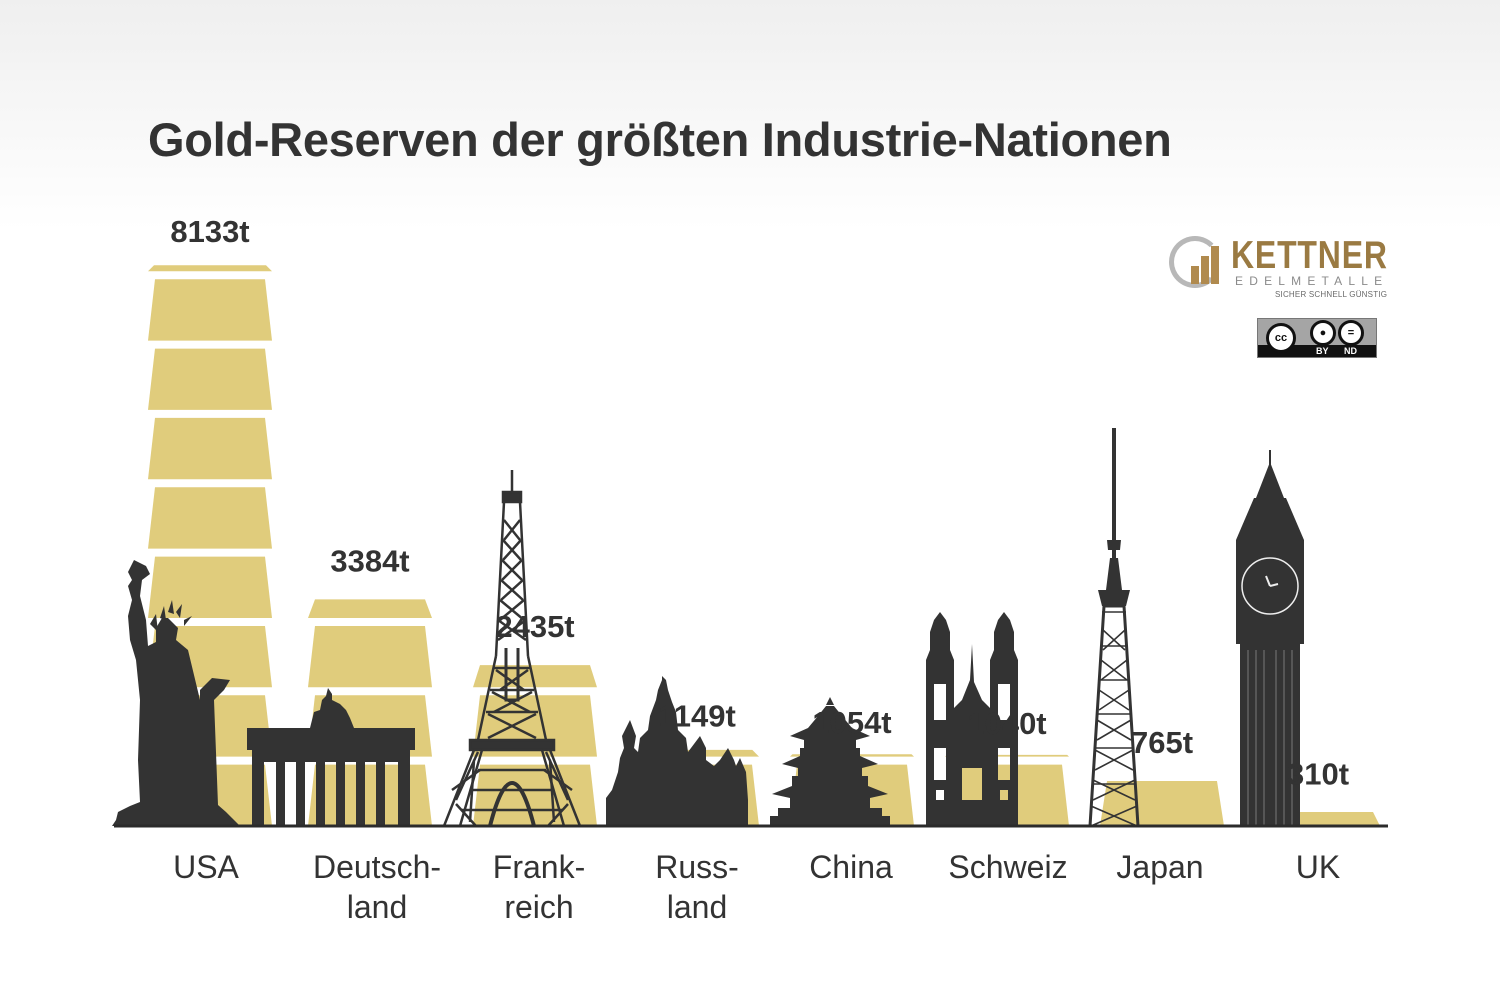 This screenshot has height=1000, width=1500. What do you see at coordinates (677, 751) in the screenshot?
I see `st-basils-cathedral-icon` at bounding box center [677, 751].